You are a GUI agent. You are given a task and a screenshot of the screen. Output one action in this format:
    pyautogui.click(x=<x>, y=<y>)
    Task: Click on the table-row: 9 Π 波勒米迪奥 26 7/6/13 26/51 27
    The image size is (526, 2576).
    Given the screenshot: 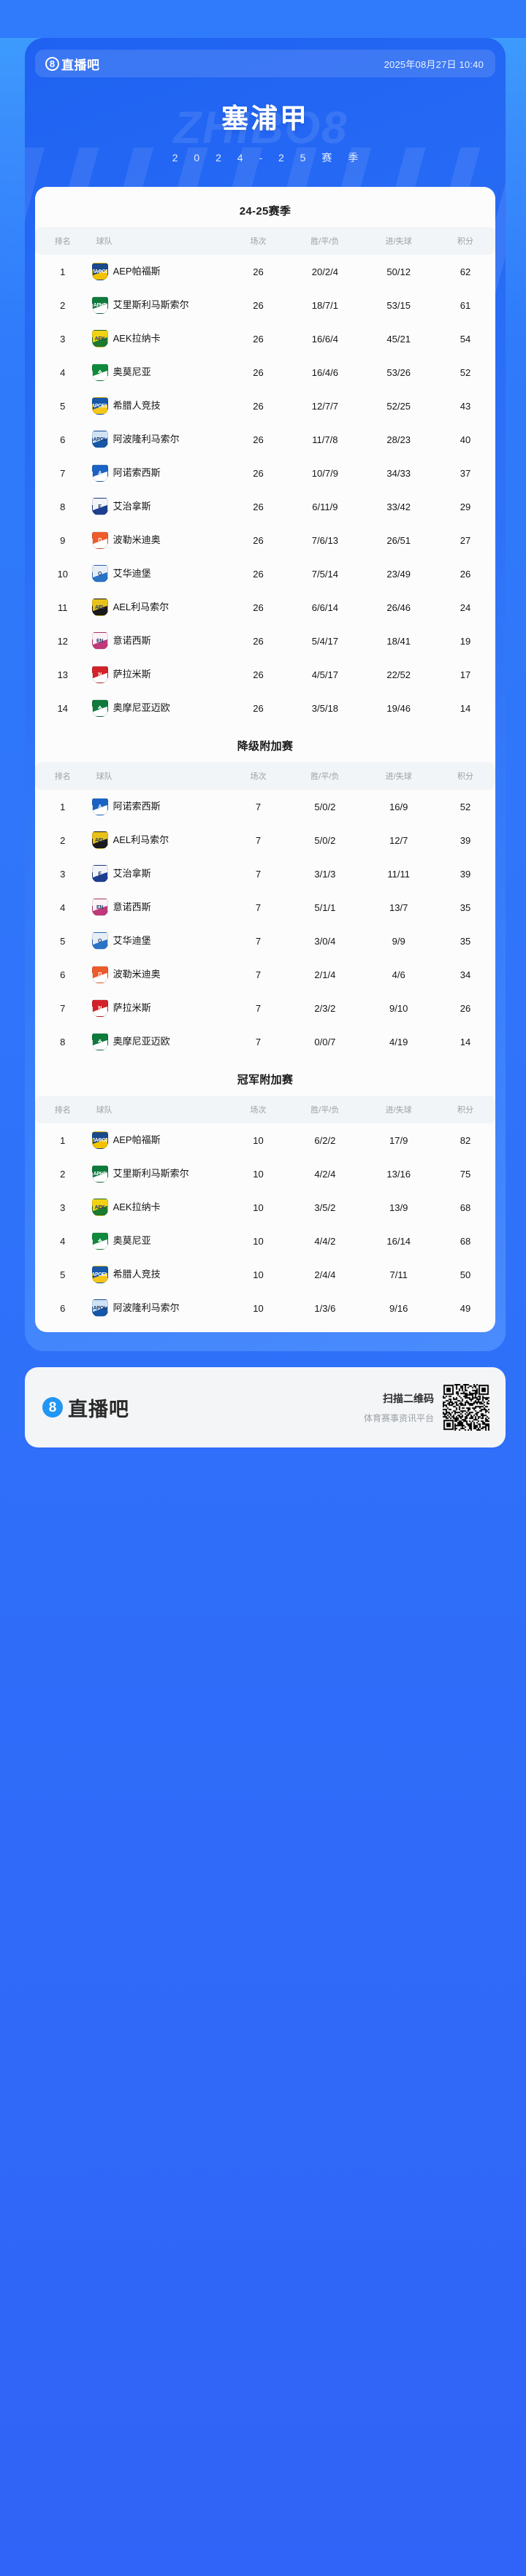 What is the action you would take?
    pyautogui.click(x=265, y=540)
    